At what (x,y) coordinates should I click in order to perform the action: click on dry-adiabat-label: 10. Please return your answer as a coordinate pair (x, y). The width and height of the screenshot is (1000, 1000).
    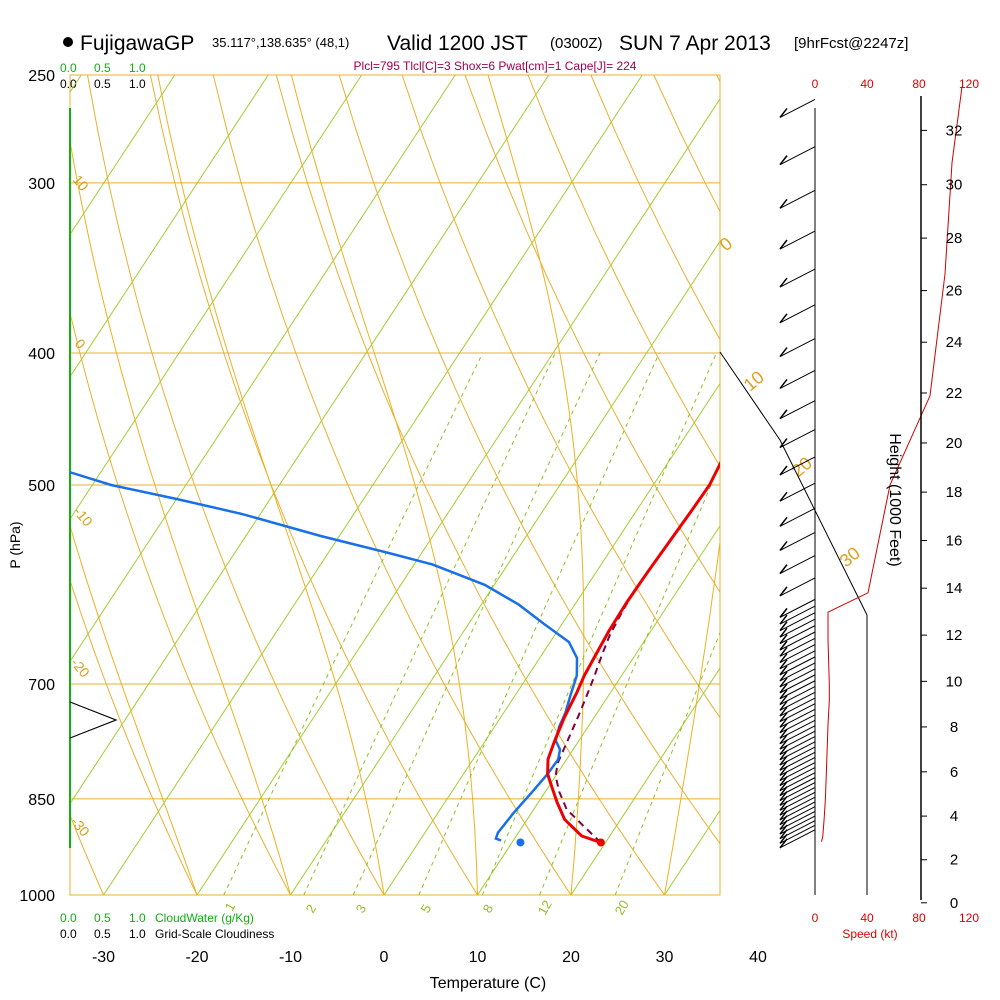
    Looking at the image, I should click on (81, 183).